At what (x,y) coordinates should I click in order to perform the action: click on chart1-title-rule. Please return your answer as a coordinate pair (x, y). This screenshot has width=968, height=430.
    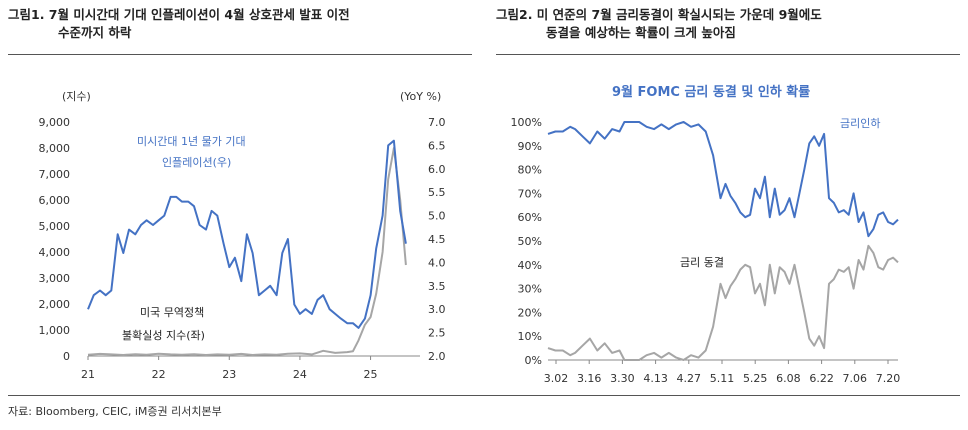
    Looking at the image, I should click on (240, 54).